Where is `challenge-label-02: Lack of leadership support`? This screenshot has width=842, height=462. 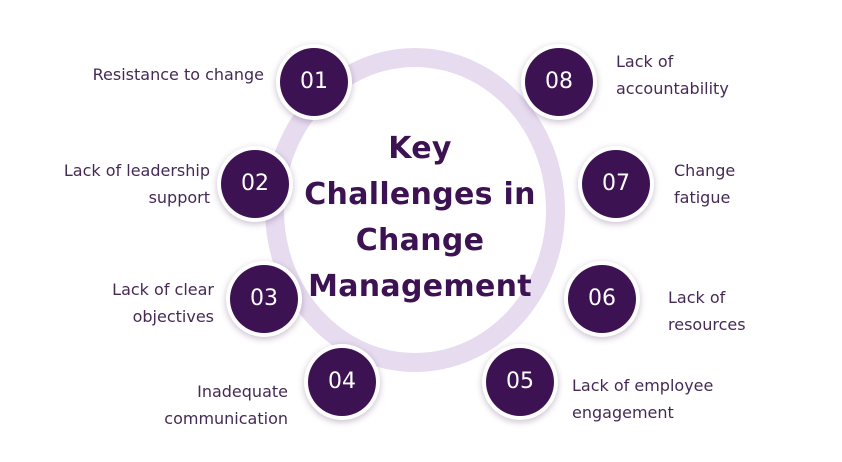
challenge-label-02: Lack of leadership support is located at coordinates (136, 184).